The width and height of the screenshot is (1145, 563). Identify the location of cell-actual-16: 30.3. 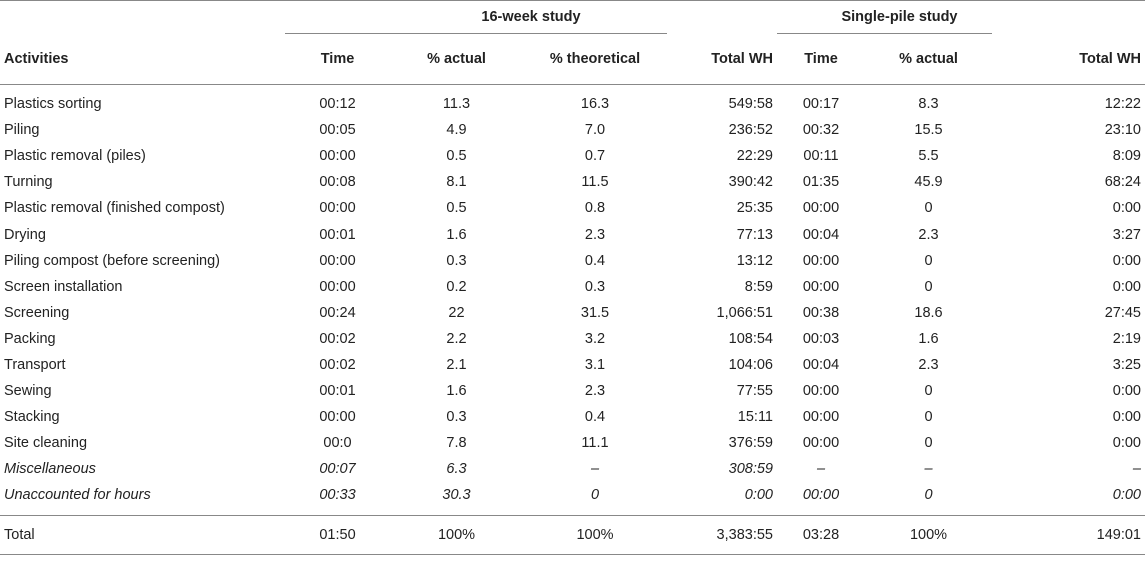
(456, 495).